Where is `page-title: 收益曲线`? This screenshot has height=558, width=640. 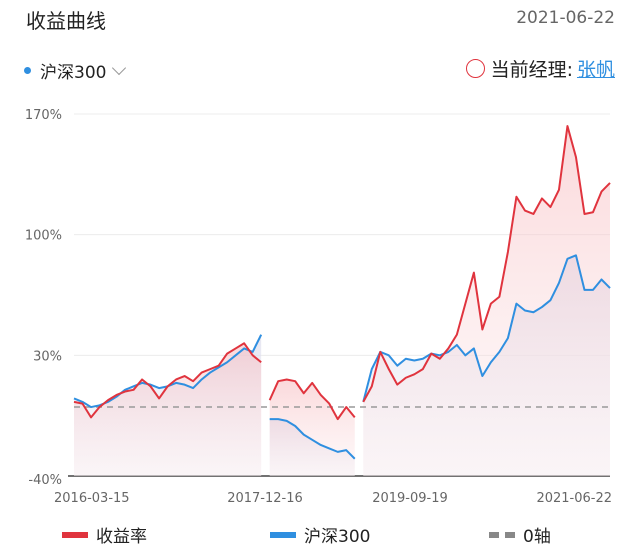
page-title: 收益曲线 is located at coordinates (66, 21).